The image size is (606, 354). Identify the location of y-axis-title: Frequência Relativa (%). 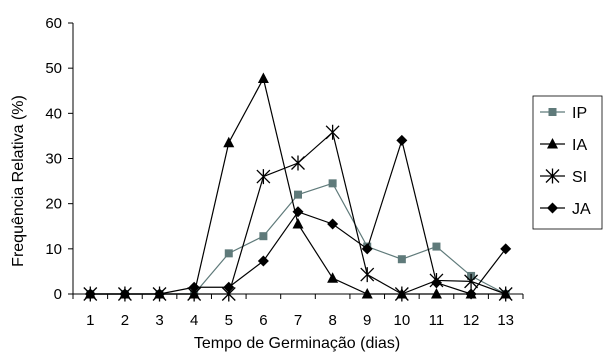
(18, 181).